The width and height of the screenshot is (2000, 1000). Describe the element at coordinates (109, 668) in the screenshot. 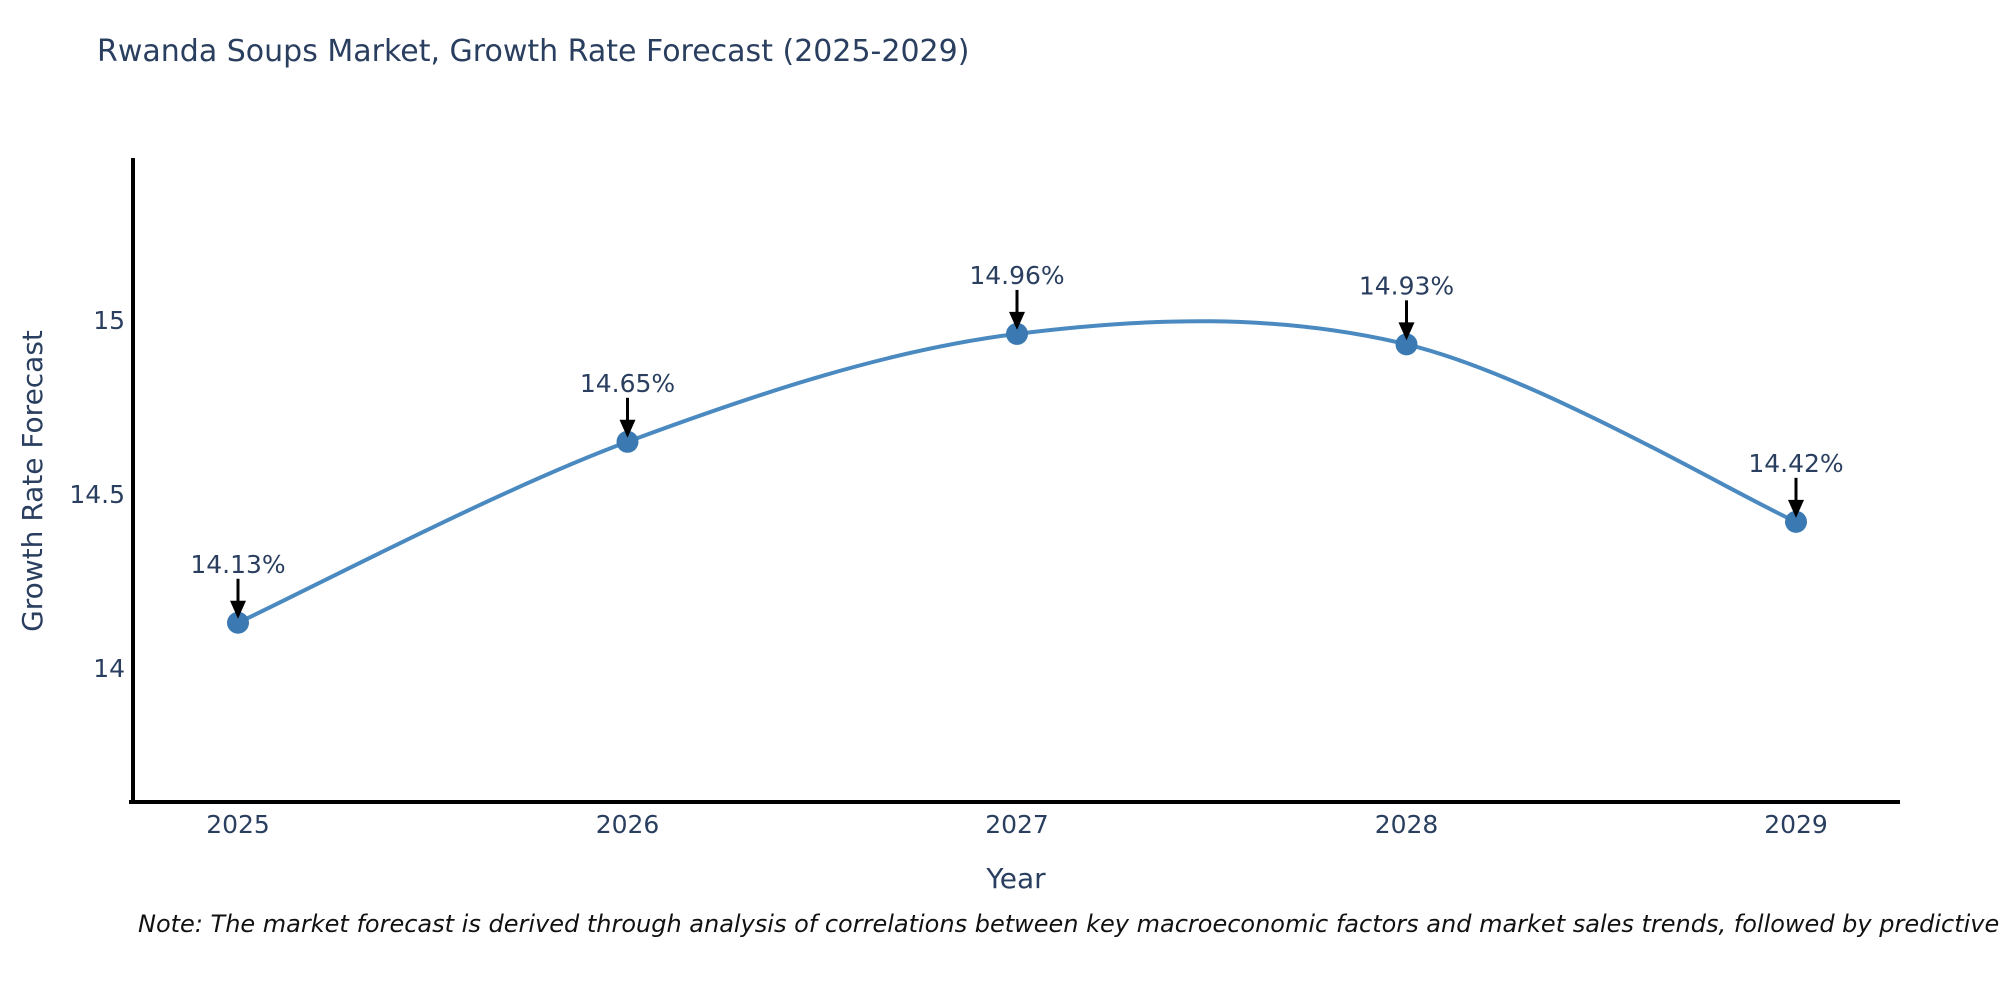

I see `y-tick-label: 14` at that location.